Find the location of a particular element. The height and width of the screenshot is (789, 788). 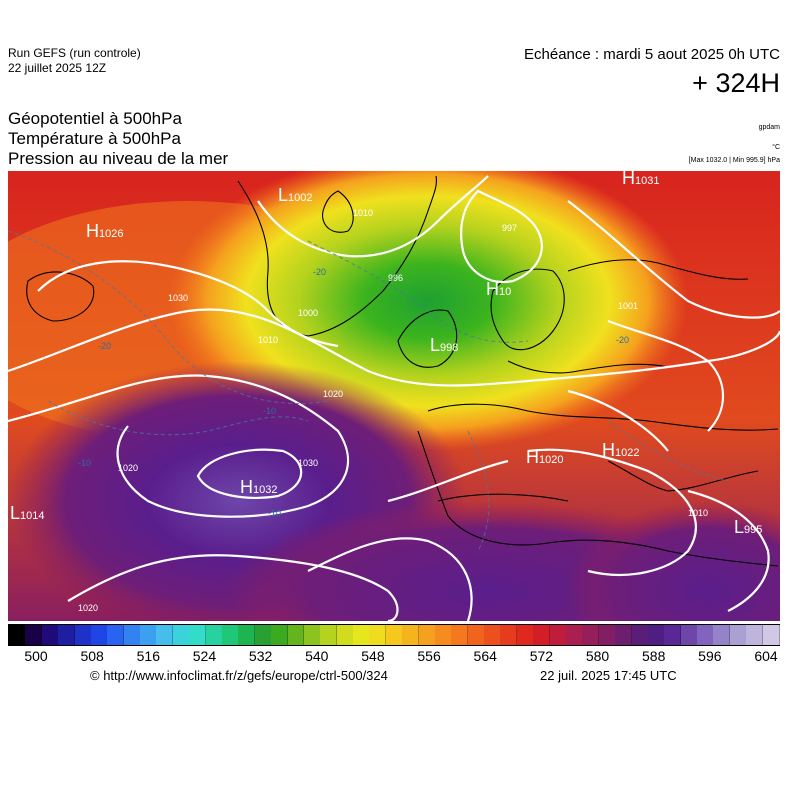

run-date: 22 juillet 2025 12Z is located at coordinates (57, 68).